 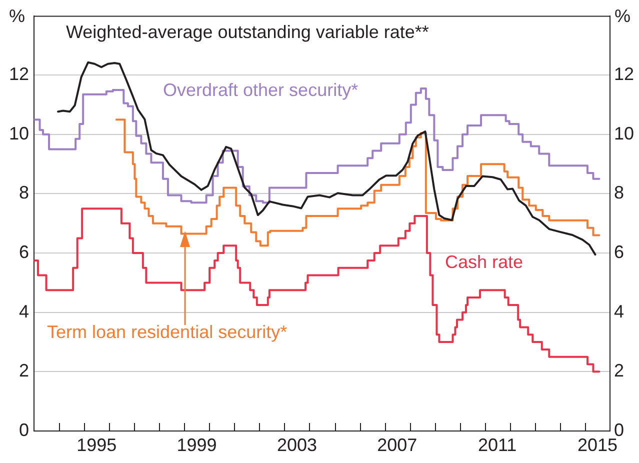 What do you see at coordinates (196, 444) in the screenshot?
I see `x-tick-label: 1999` at bounding box center [196, 444].